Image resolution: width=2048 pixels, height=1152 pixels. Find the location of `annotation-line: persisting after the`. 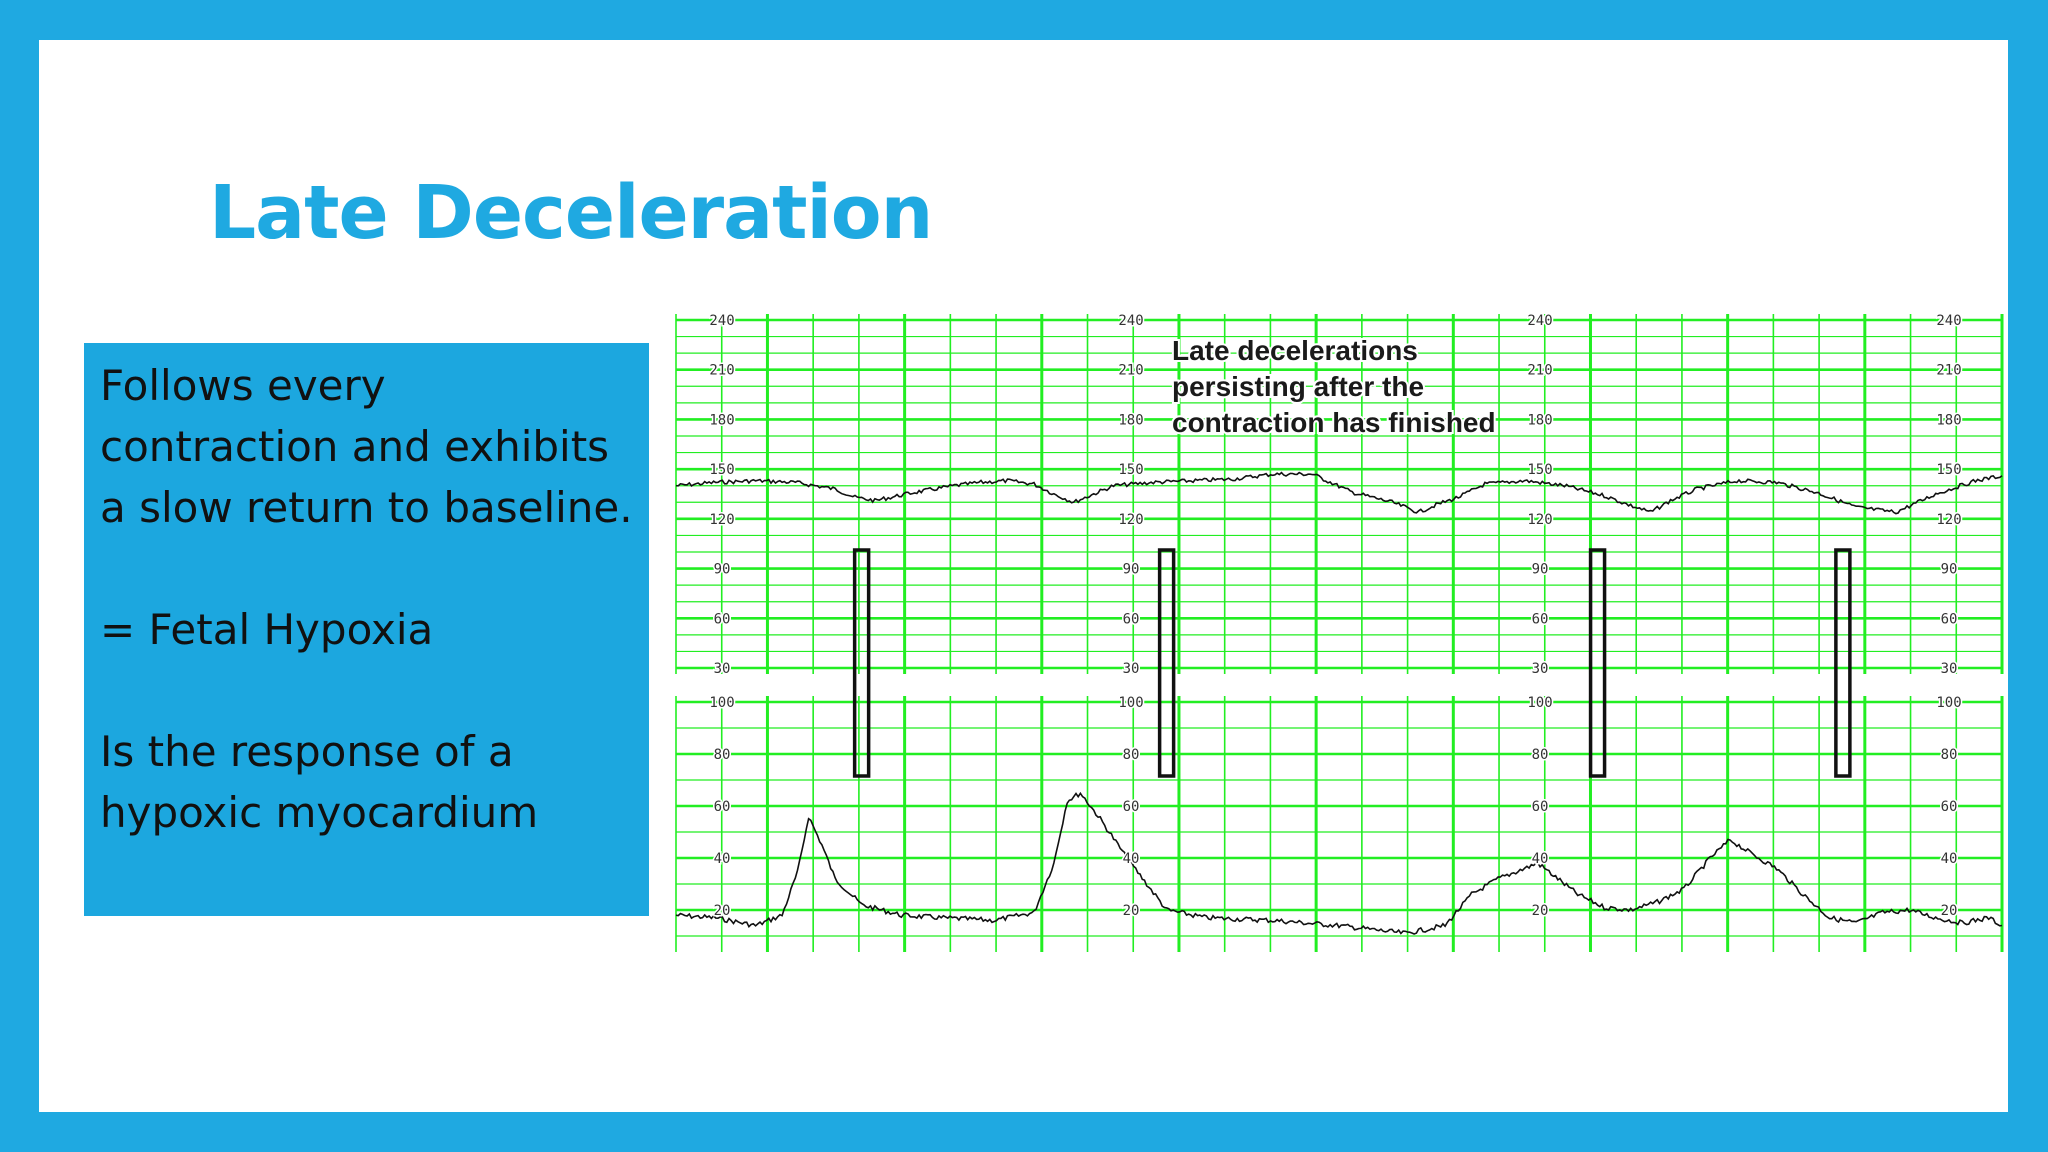

annotation-line: persisting after the is located at coordinates (1298, 386).